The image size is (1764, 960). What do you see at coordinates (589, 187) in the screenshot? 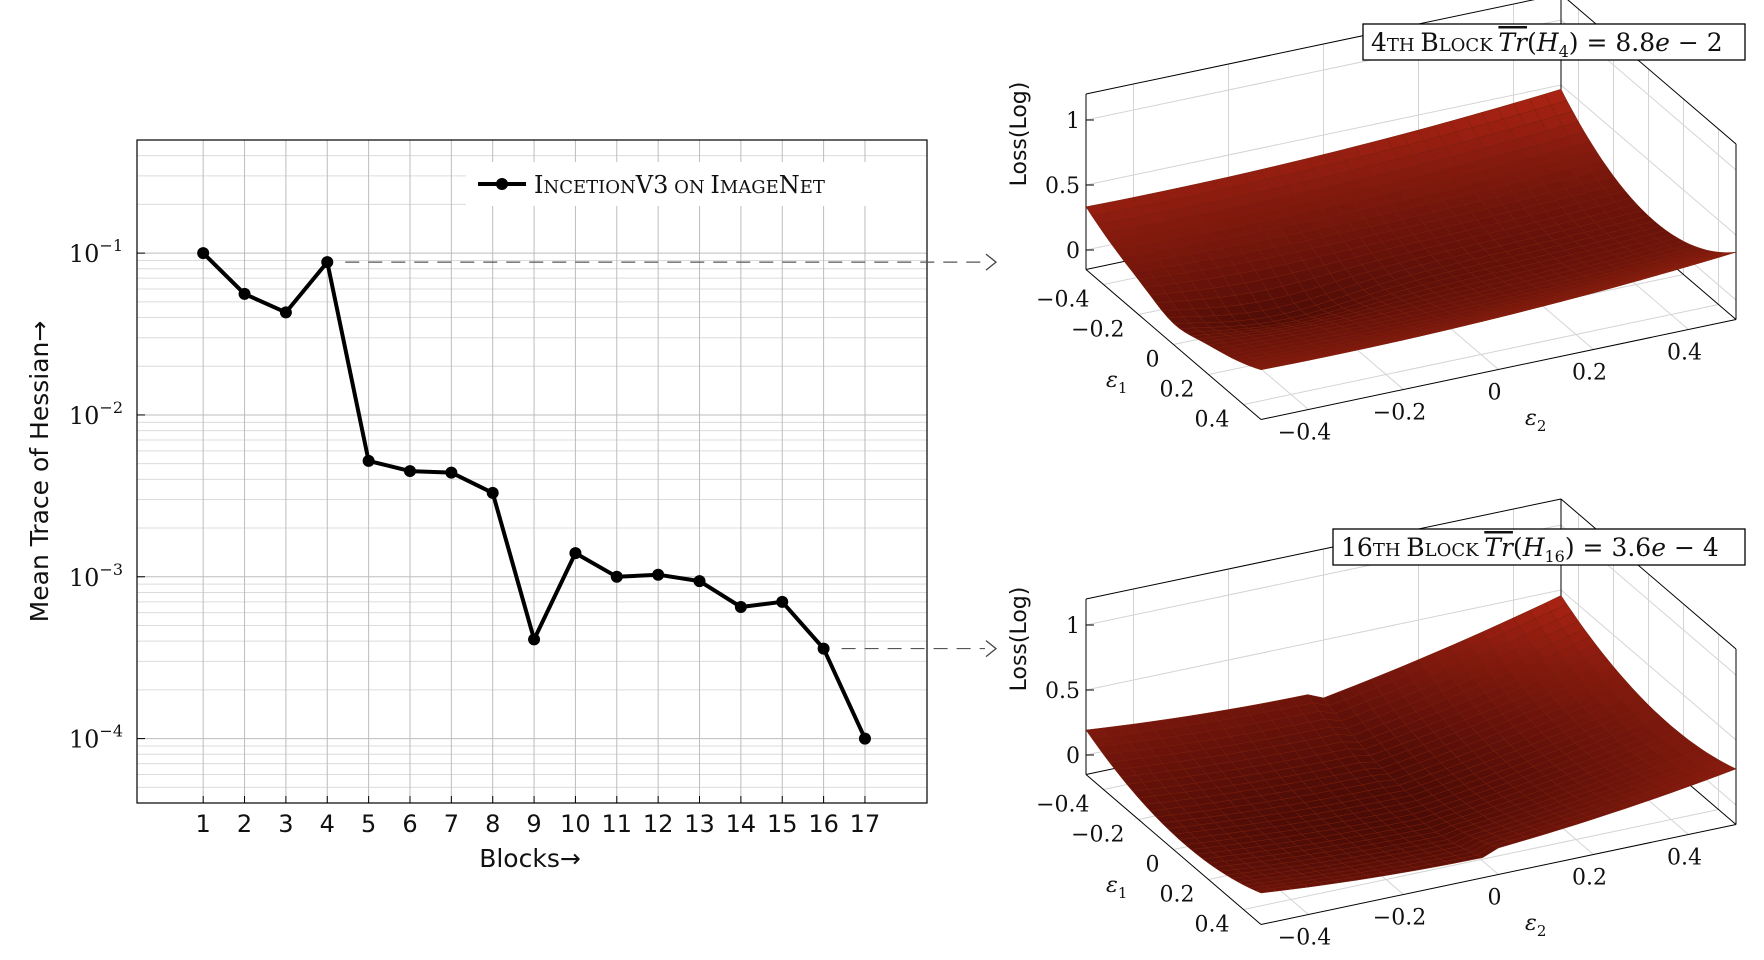
I see `legend-label-part: NCETION` at bounding box center [589, 187].